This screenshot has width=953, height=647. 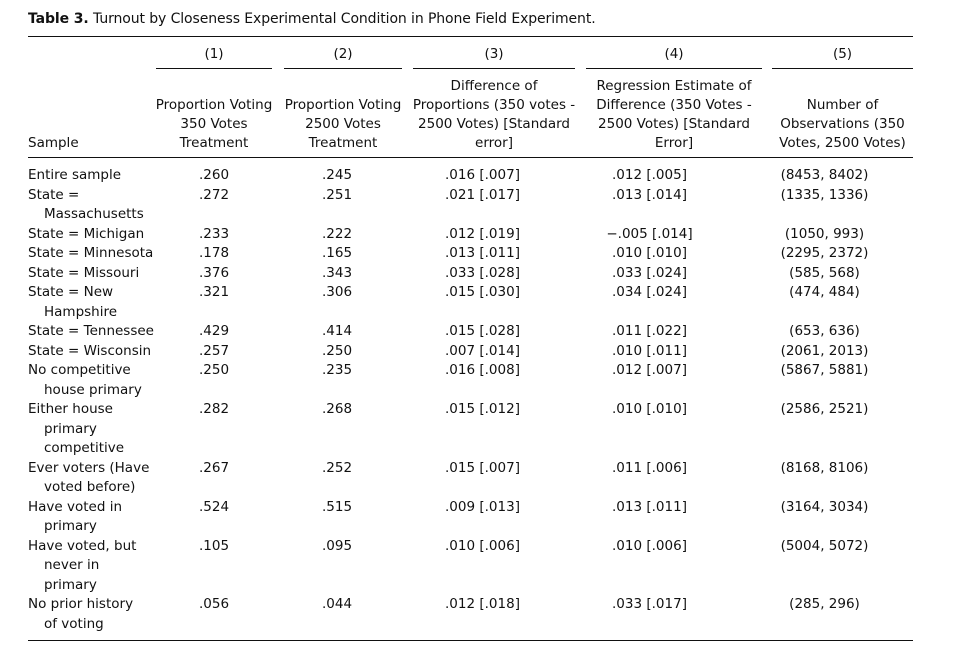 I want to click on table-caption-label: Table 3., so click(x=58, y=19).